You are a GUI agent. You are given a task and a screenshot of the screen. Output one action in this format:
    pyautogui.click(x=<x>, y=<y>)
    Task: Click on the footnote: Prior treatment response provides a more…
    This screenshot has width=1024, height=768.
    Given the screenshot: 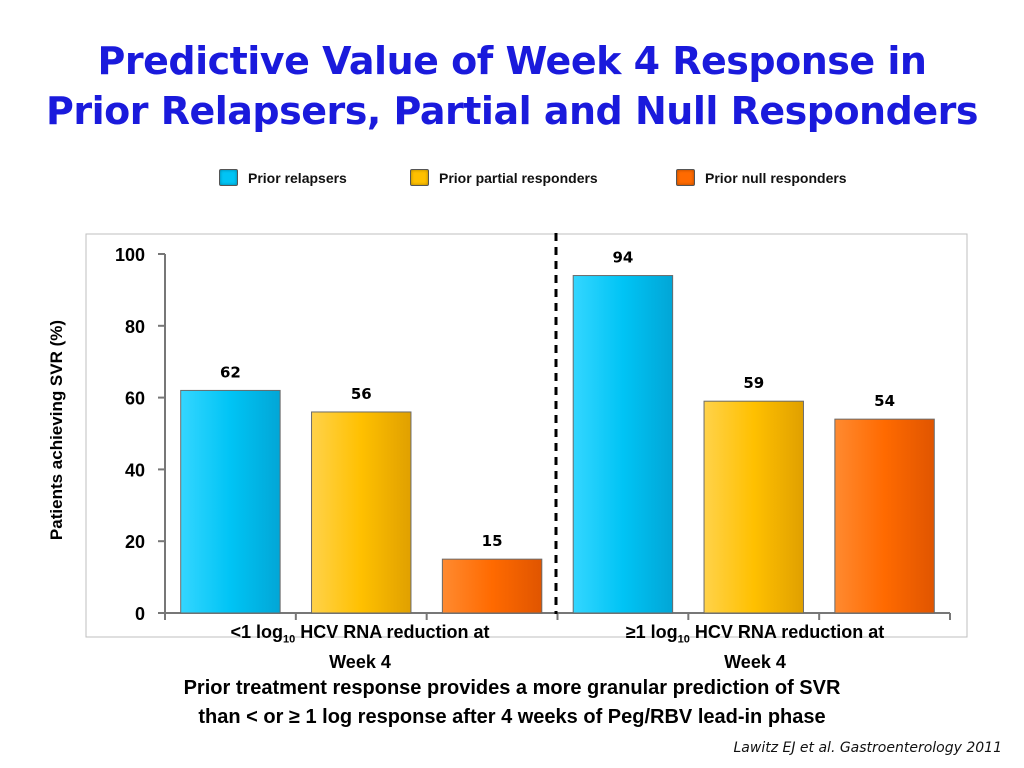 What is the action you would take?
    pyautogui.click(x=512, y=703)
    